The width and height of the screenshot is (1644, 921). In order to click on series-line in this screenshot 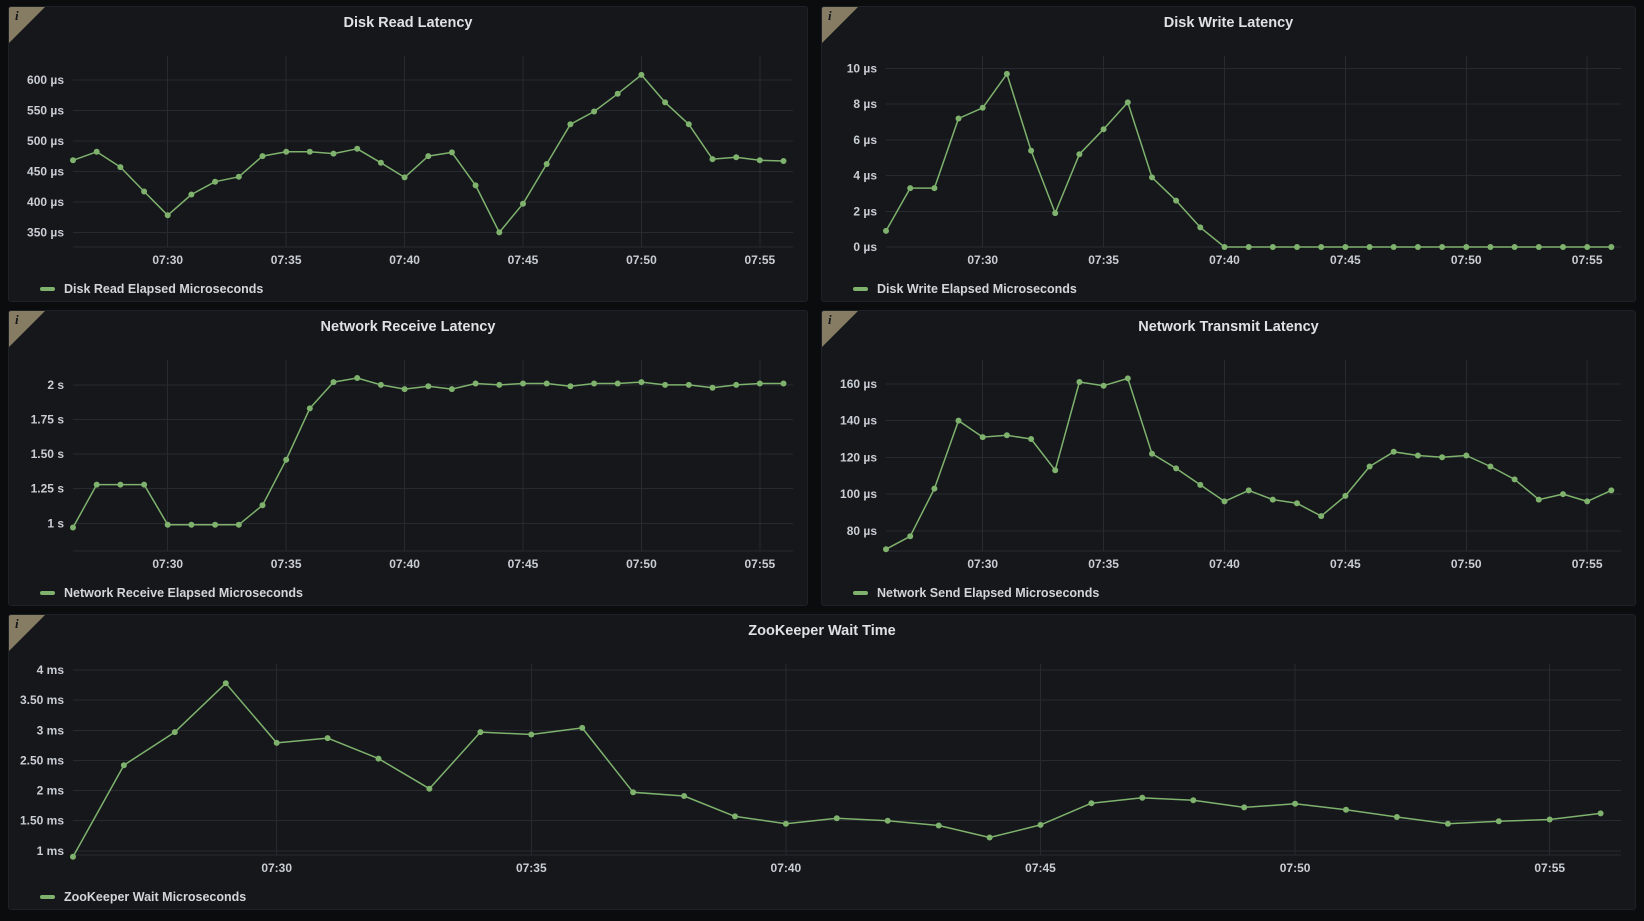, I will do `click(1249, 160)`.